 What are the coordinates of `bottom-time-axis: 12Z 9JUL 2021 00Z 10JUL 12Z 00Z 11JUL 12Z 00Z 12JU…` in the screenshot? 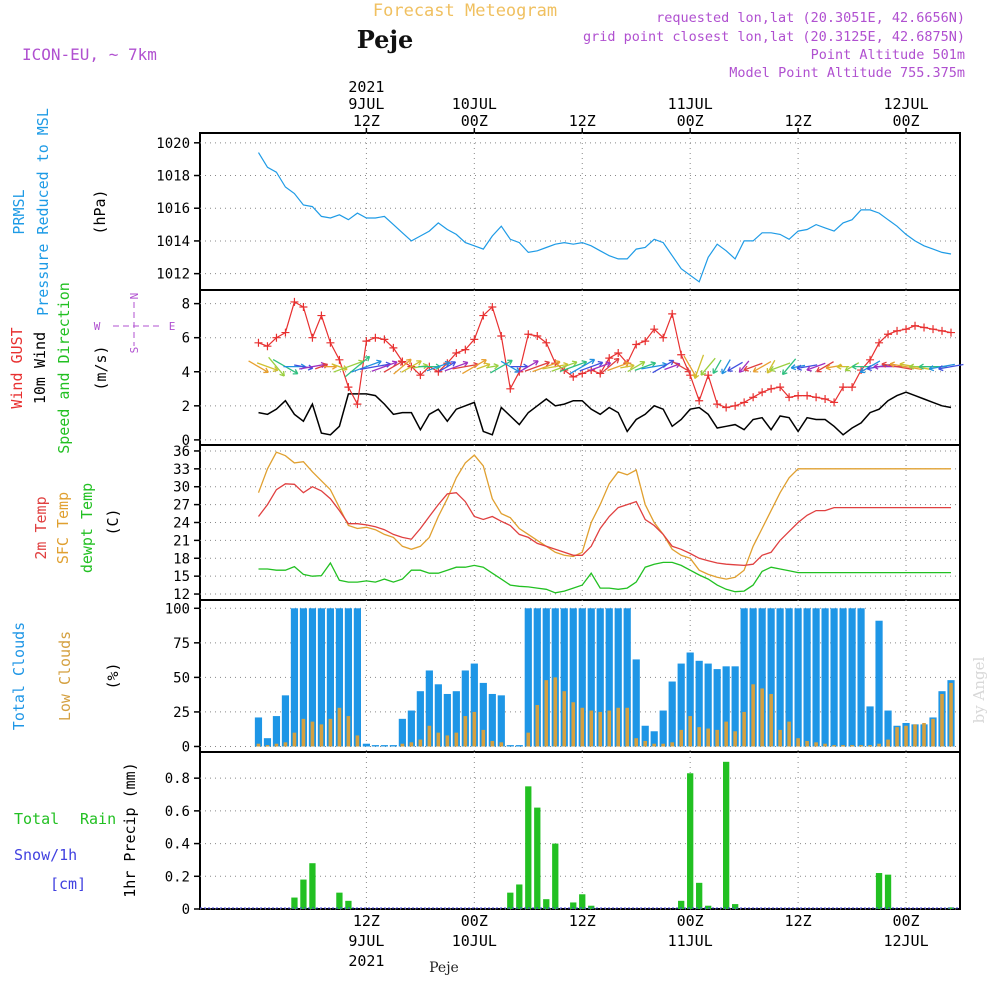 It's located at (638, 941).